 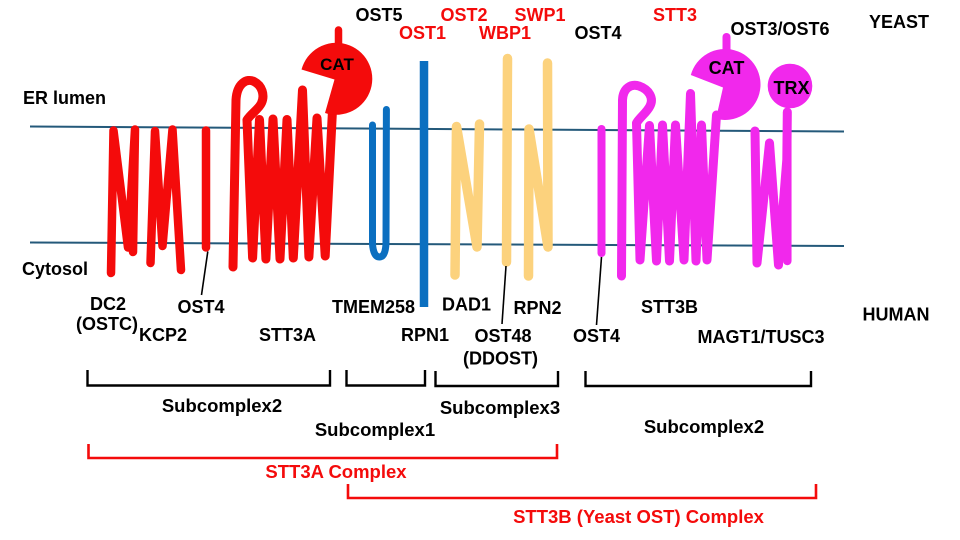 I want to click on svg-text: OST3/OST6, so click(x=779, y=29).